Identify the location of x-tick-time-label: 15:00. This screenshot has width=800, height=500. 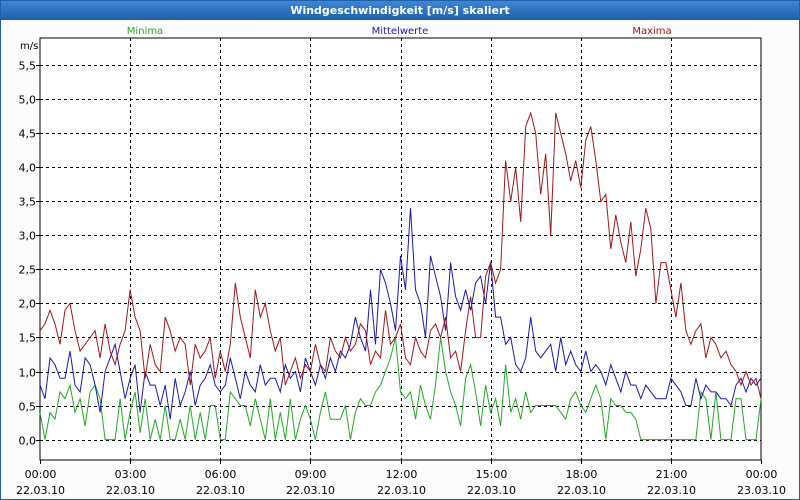
(492, 474).